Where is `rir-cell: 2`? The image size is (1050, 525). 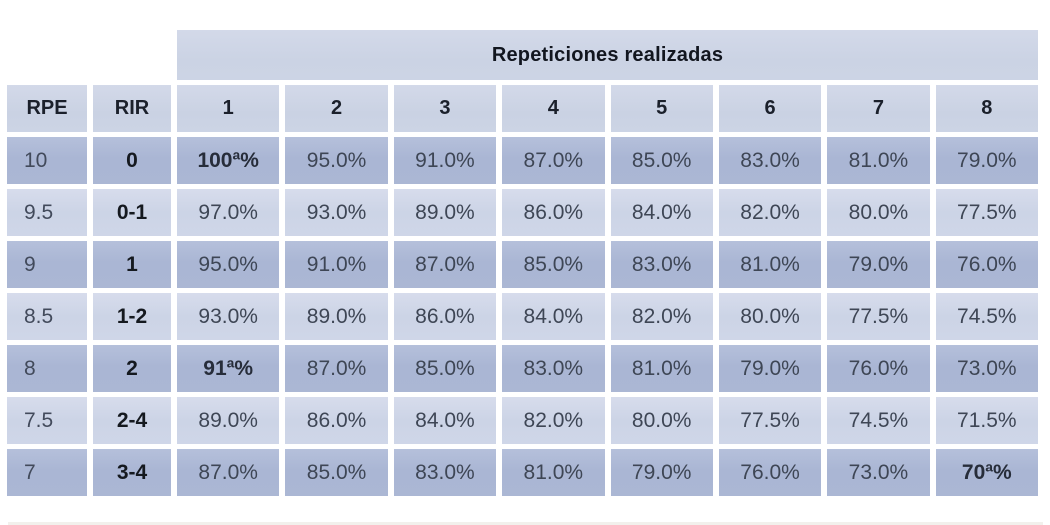 rir-cell: 2 is located at coordinates (132, 368).